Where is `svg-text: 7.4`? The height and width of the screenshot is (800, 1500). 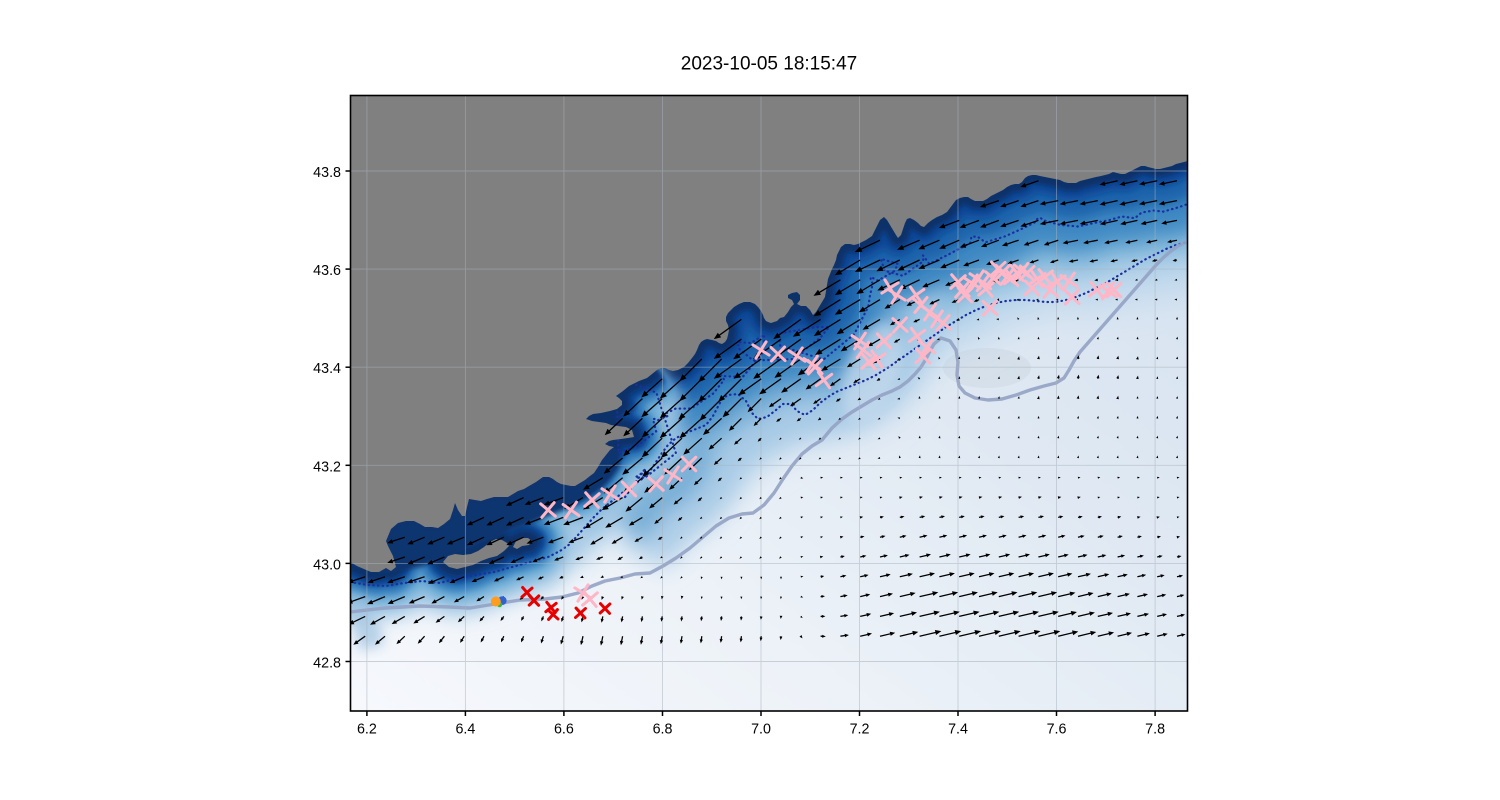
svg-text: 7.4 is located at coordinates (958, 730).